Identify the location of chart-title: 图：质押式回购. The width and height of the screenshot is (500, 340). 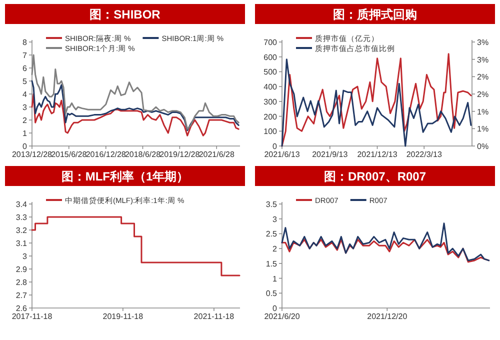
(375, 15).